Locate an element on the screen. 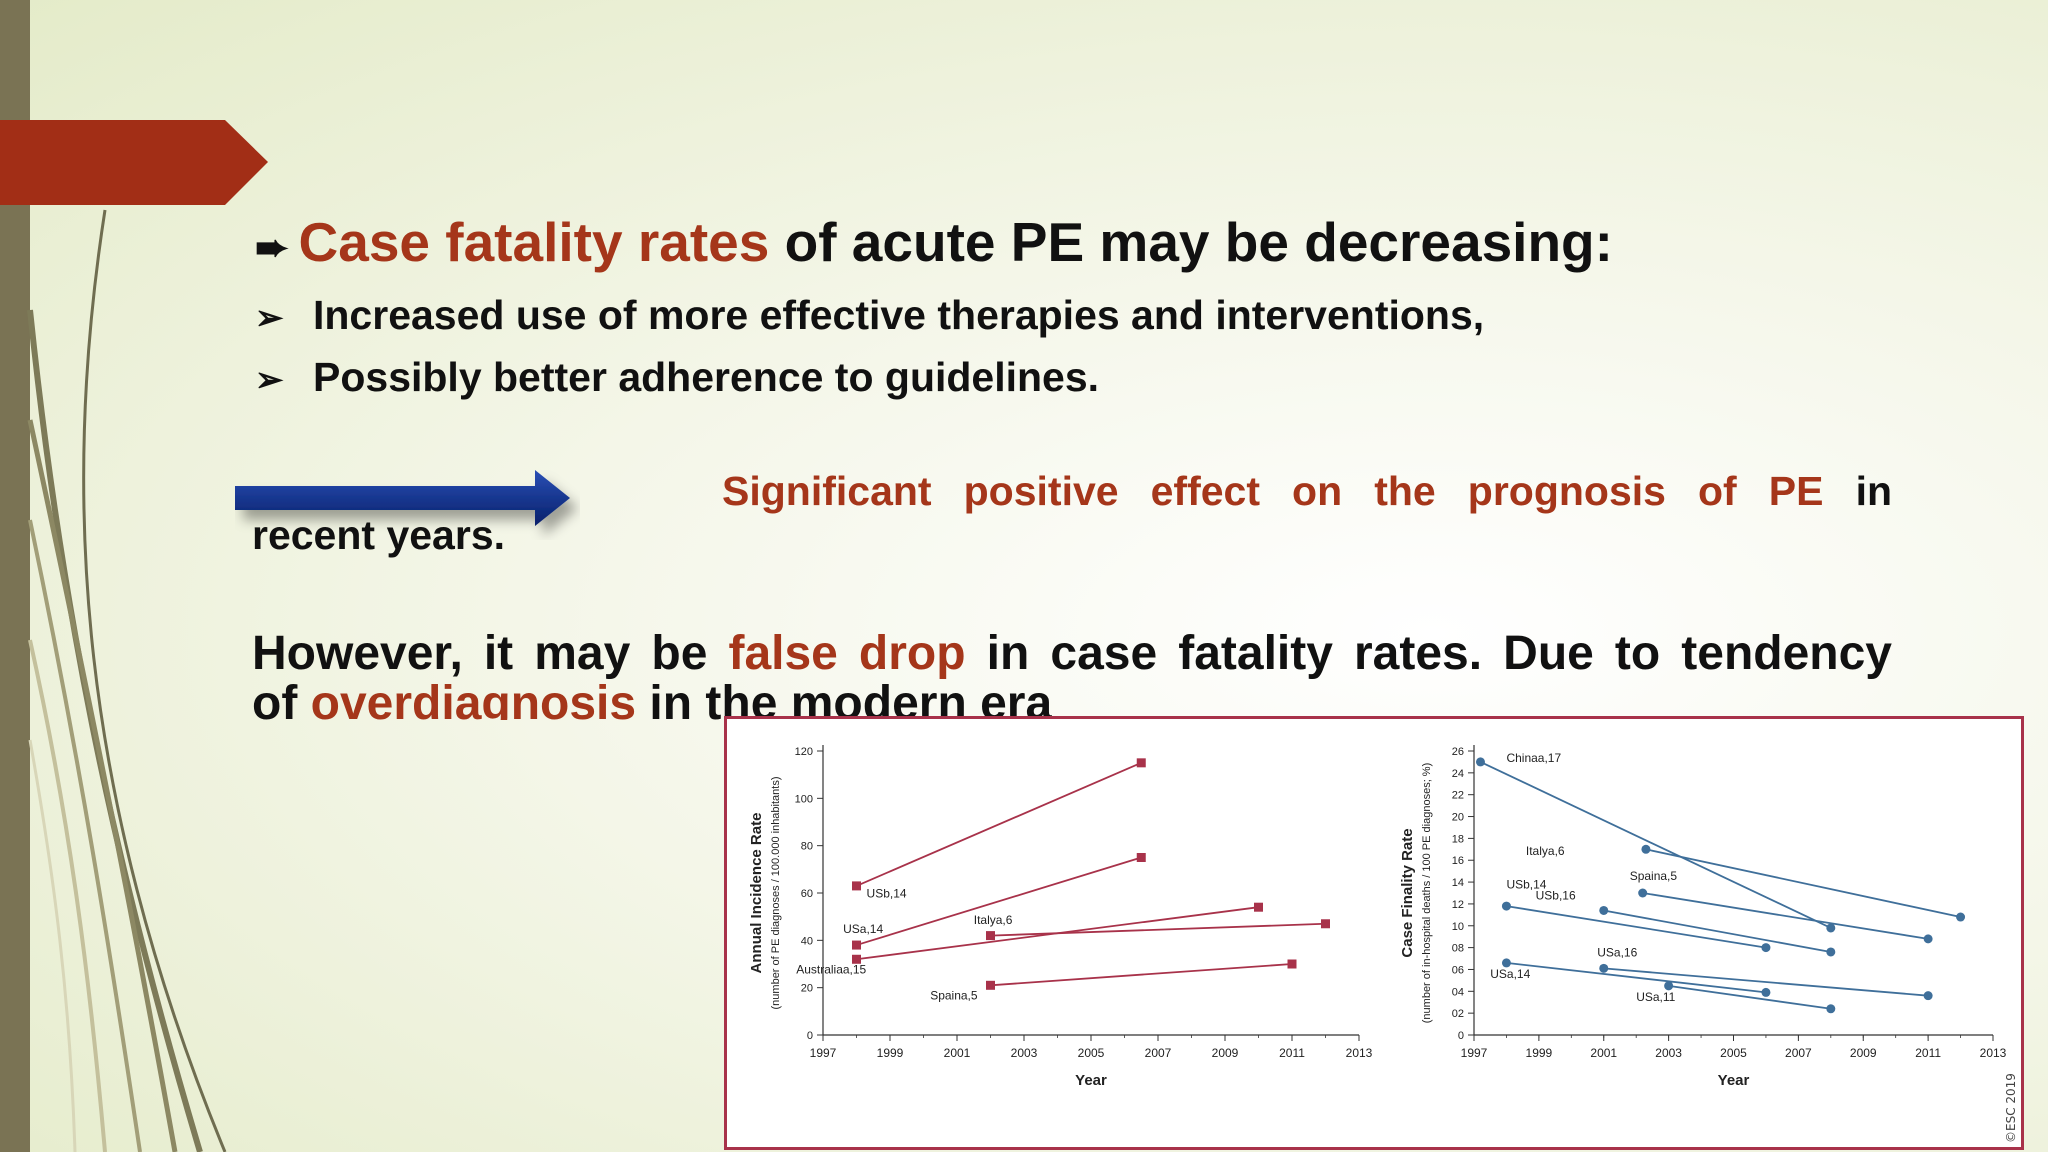 This screenshot has width=2048, height=1152. y-tick-label: 16 is located at coordinates (1458, 861).